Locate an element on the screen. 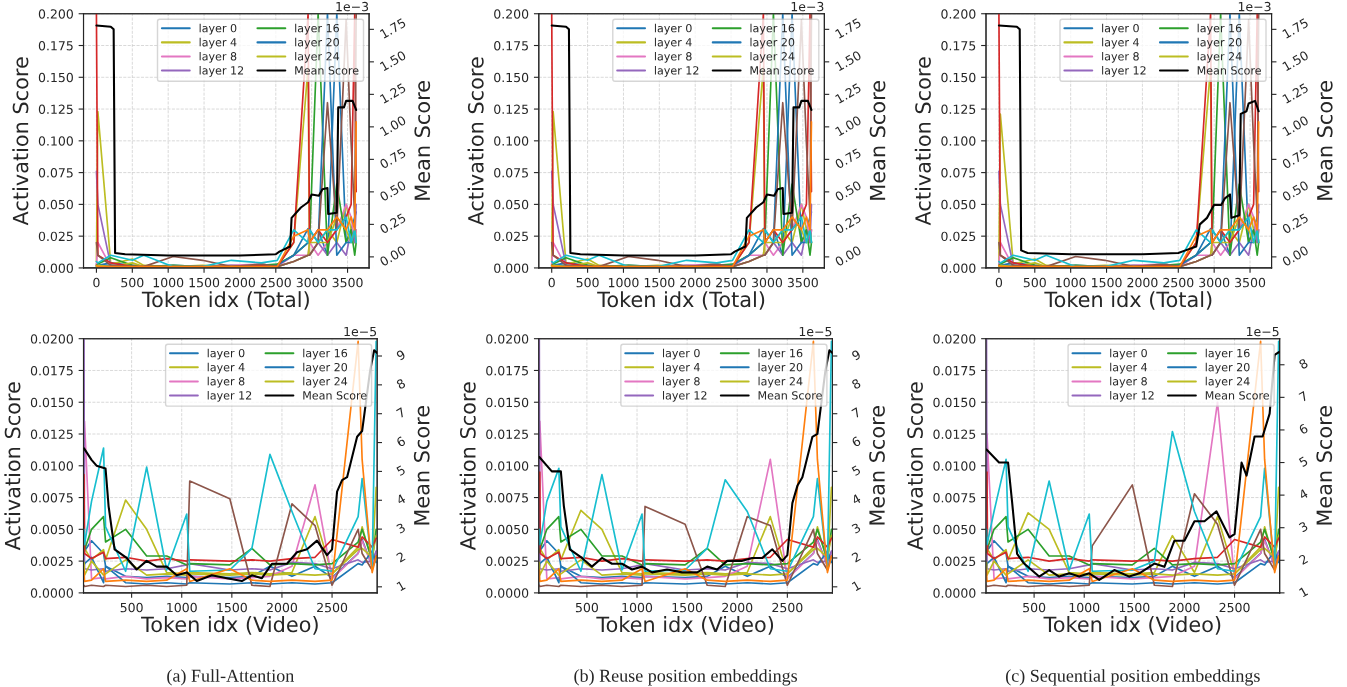 The width and height of the screenshot is (1347, 687). y-tick-label: 0.150 is located at coordinates (511, 77).